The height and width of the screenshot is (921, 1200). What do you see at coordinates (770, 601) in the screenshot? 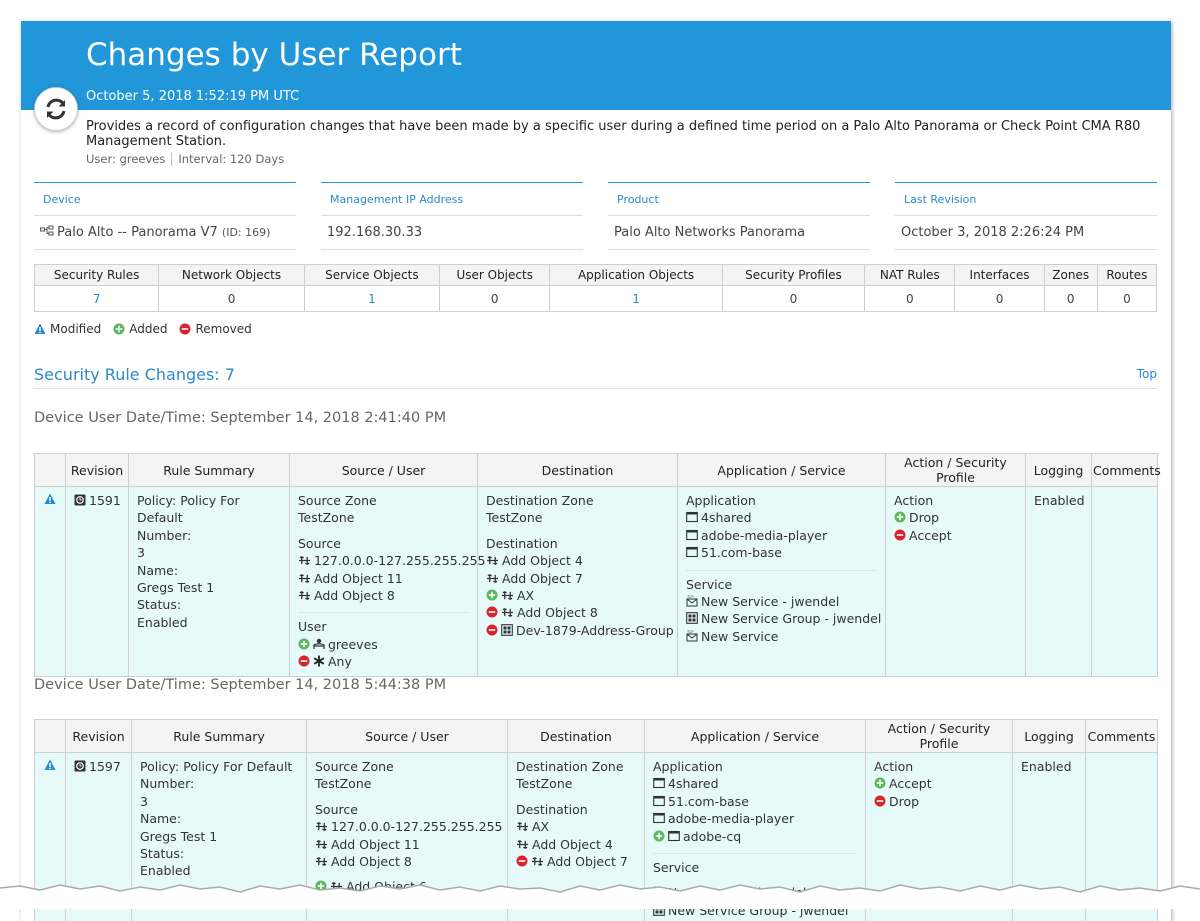
I see `service-item: New Service - jwendel` at bounding box center [770, 601].